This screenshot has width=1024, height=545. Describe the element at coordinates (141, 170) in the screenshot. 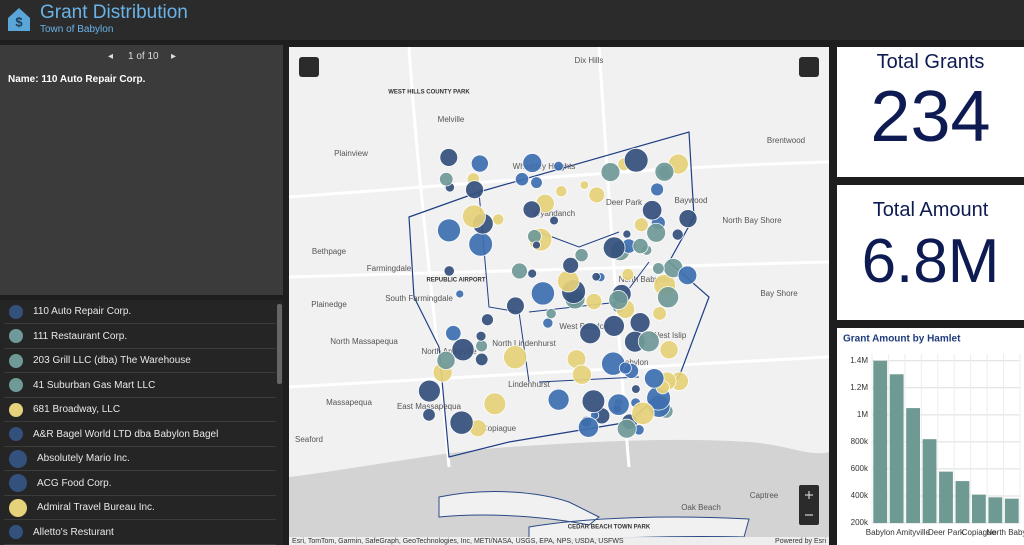

I see `details-panel: ◂ 1 of 10 ▸ Name: 110 Auto Repair Corp.` at that location.